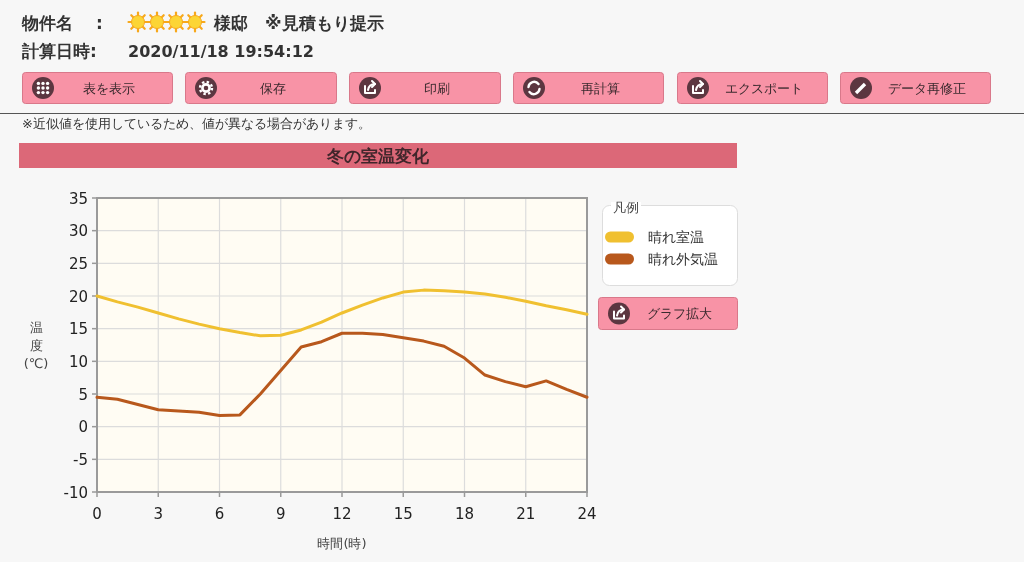 This screenshot has width=1024, height=562. I want to click on x-axis-title: 時間(時), so click(342, 543).